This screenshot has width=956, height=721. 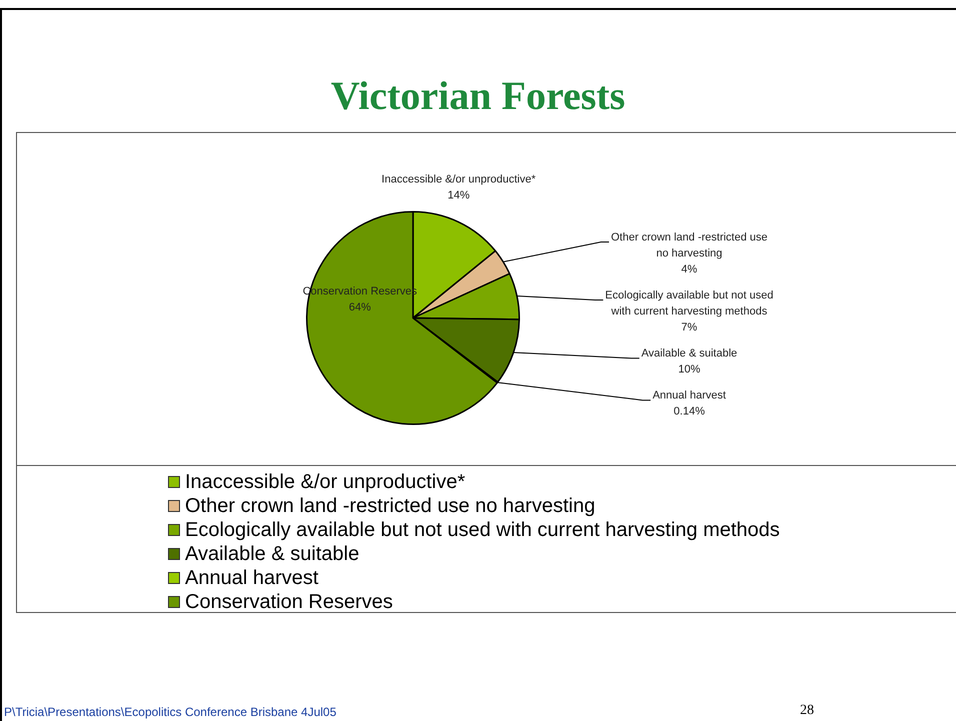 I want to click on slice-label: Other crown land -restricted use no harvesting, so click(x=689, y=246).